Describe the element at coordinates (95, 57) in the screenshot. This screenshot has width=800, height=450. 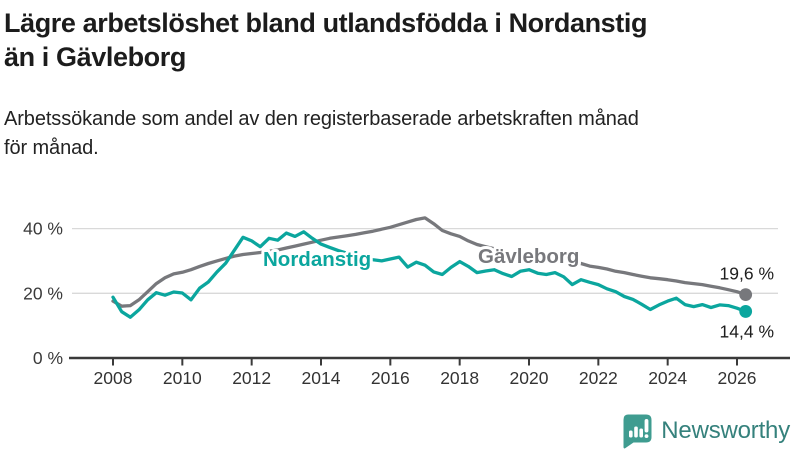
I see `page-title-line-2: än i Gävleborg` at that location.